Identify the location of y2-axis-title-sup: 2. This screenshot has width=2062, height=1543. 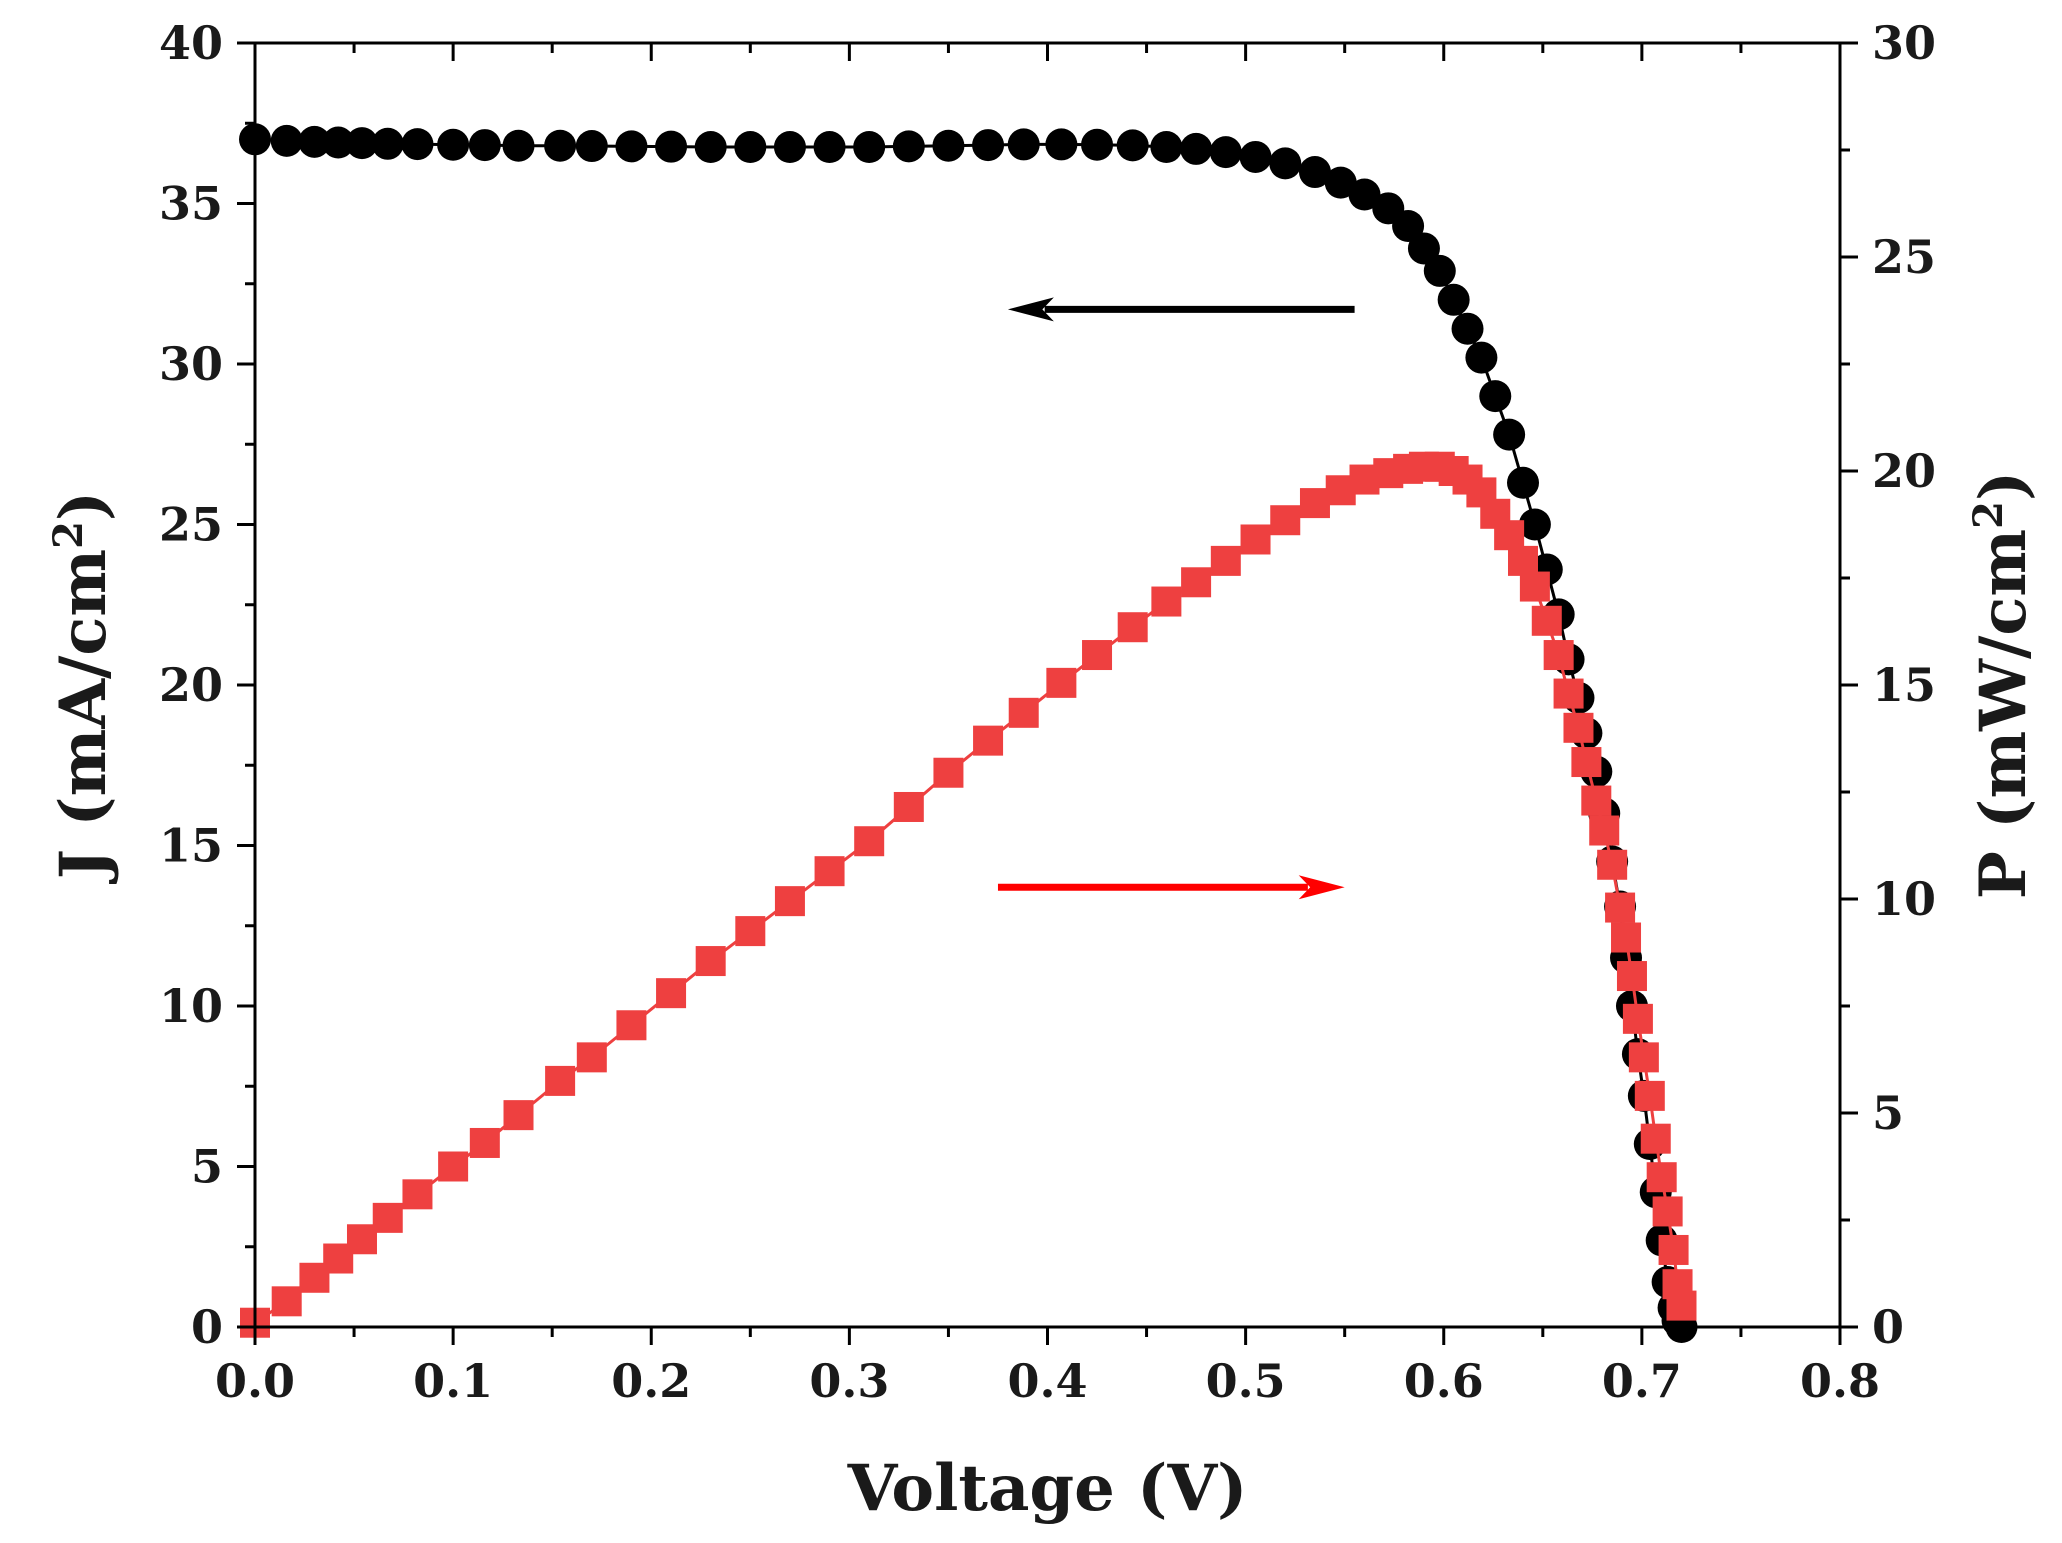
(1988, 515).